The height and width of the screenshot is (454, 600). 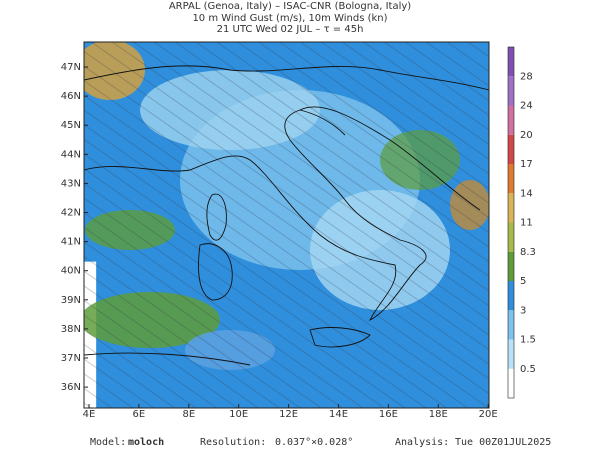 What do you see at coordinates (526, 76) in the screenshot?
I see `colorbar-label: 28` at bounding box center [526, 76].